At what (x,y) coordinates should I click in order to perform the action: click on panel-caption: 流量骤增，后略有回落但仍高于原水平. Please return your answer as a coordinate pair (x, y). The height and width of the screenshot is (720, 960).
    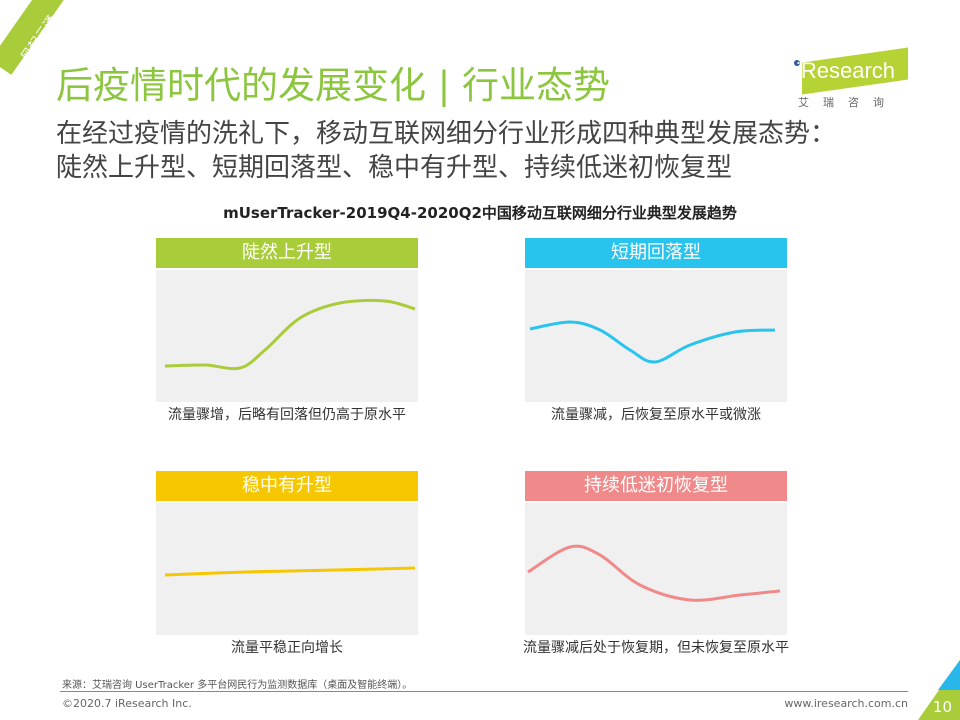
    Looking at the image, I should click on (287, 415).